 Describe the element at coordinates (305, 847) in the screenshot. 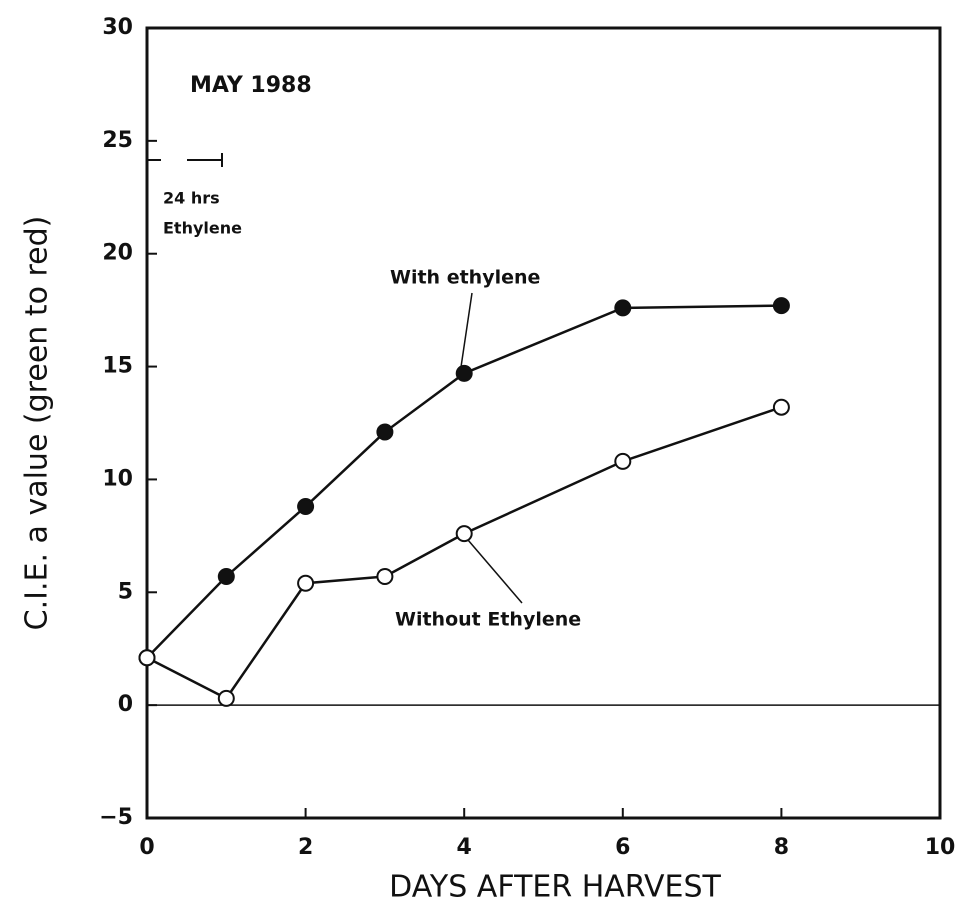

I see `x-tick-label: 2` at that location.